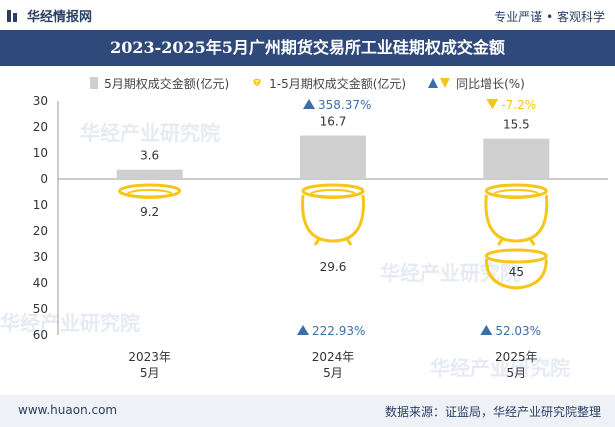 The height and width of the screenshot is (427, 615). Describe the element at coordinates (516, 272) in the screenshot. I see `pot-value-label: 45` at that location.